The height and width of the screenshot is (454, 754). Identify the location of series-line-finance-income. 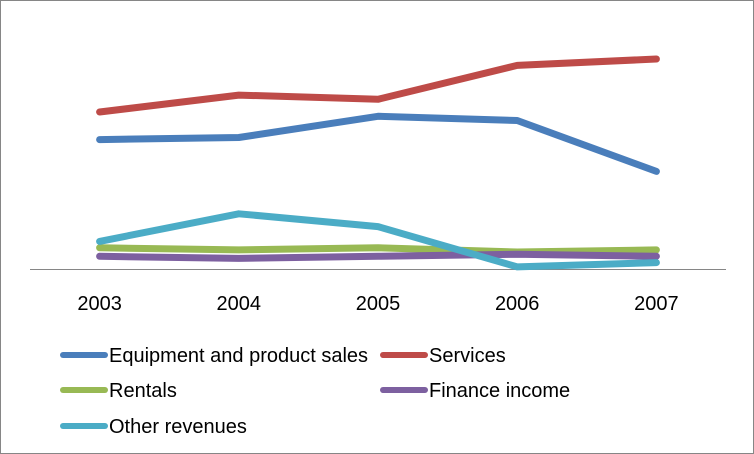
(378, 256).